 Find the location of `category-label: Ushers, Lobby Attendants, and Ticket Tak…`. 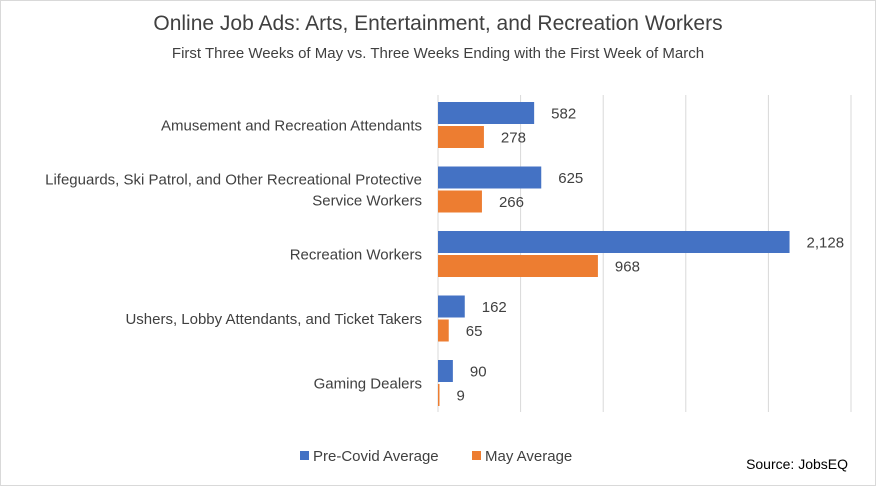

category-label: Ushers, Lobby Attendants, and Ticket Tak… is located at coordinates (273, 319).